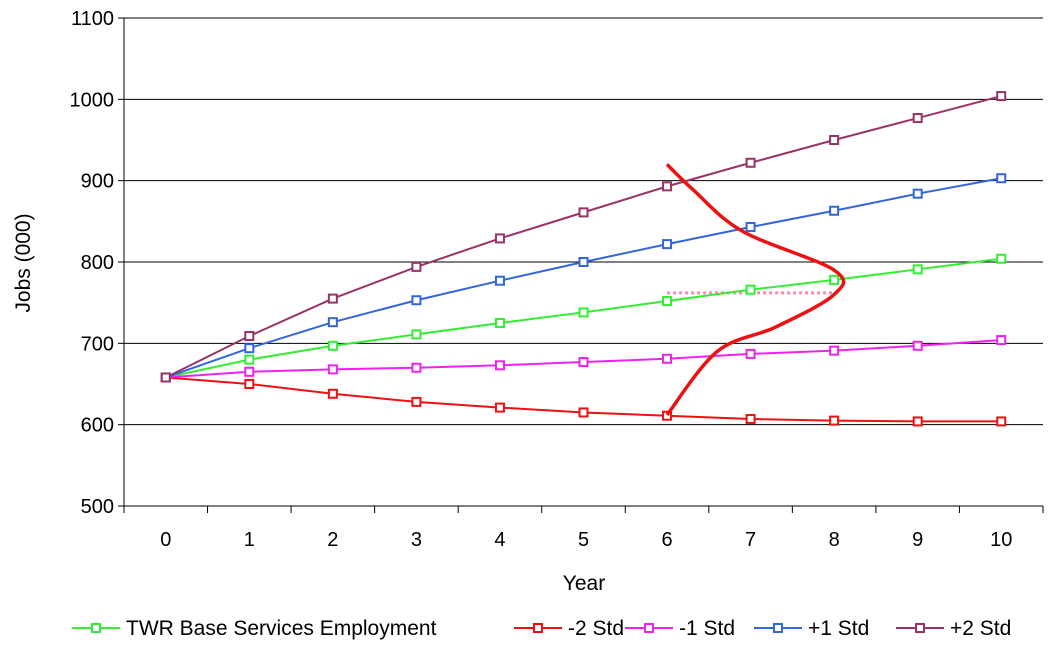  What do you see at coordinates (980, 628) in the screenshot?
I see `legend-label: +2 Std` at bounding box center [980, 628].